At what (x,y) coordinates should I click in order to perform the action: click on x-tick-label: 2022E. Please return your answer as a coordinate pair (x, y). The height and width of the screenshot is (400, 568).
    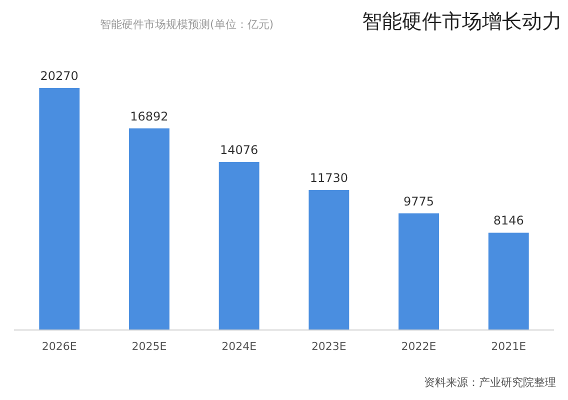
    Looking at the image, I should click on (418, 346).